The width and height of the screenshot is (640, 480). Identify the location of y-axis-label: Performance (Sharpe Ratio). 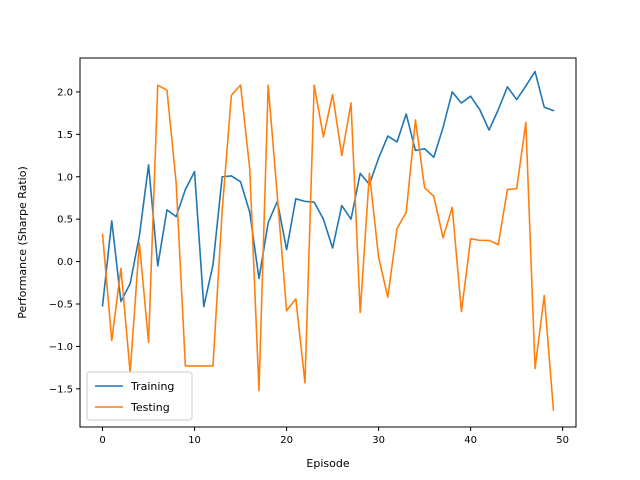
(22, 242).